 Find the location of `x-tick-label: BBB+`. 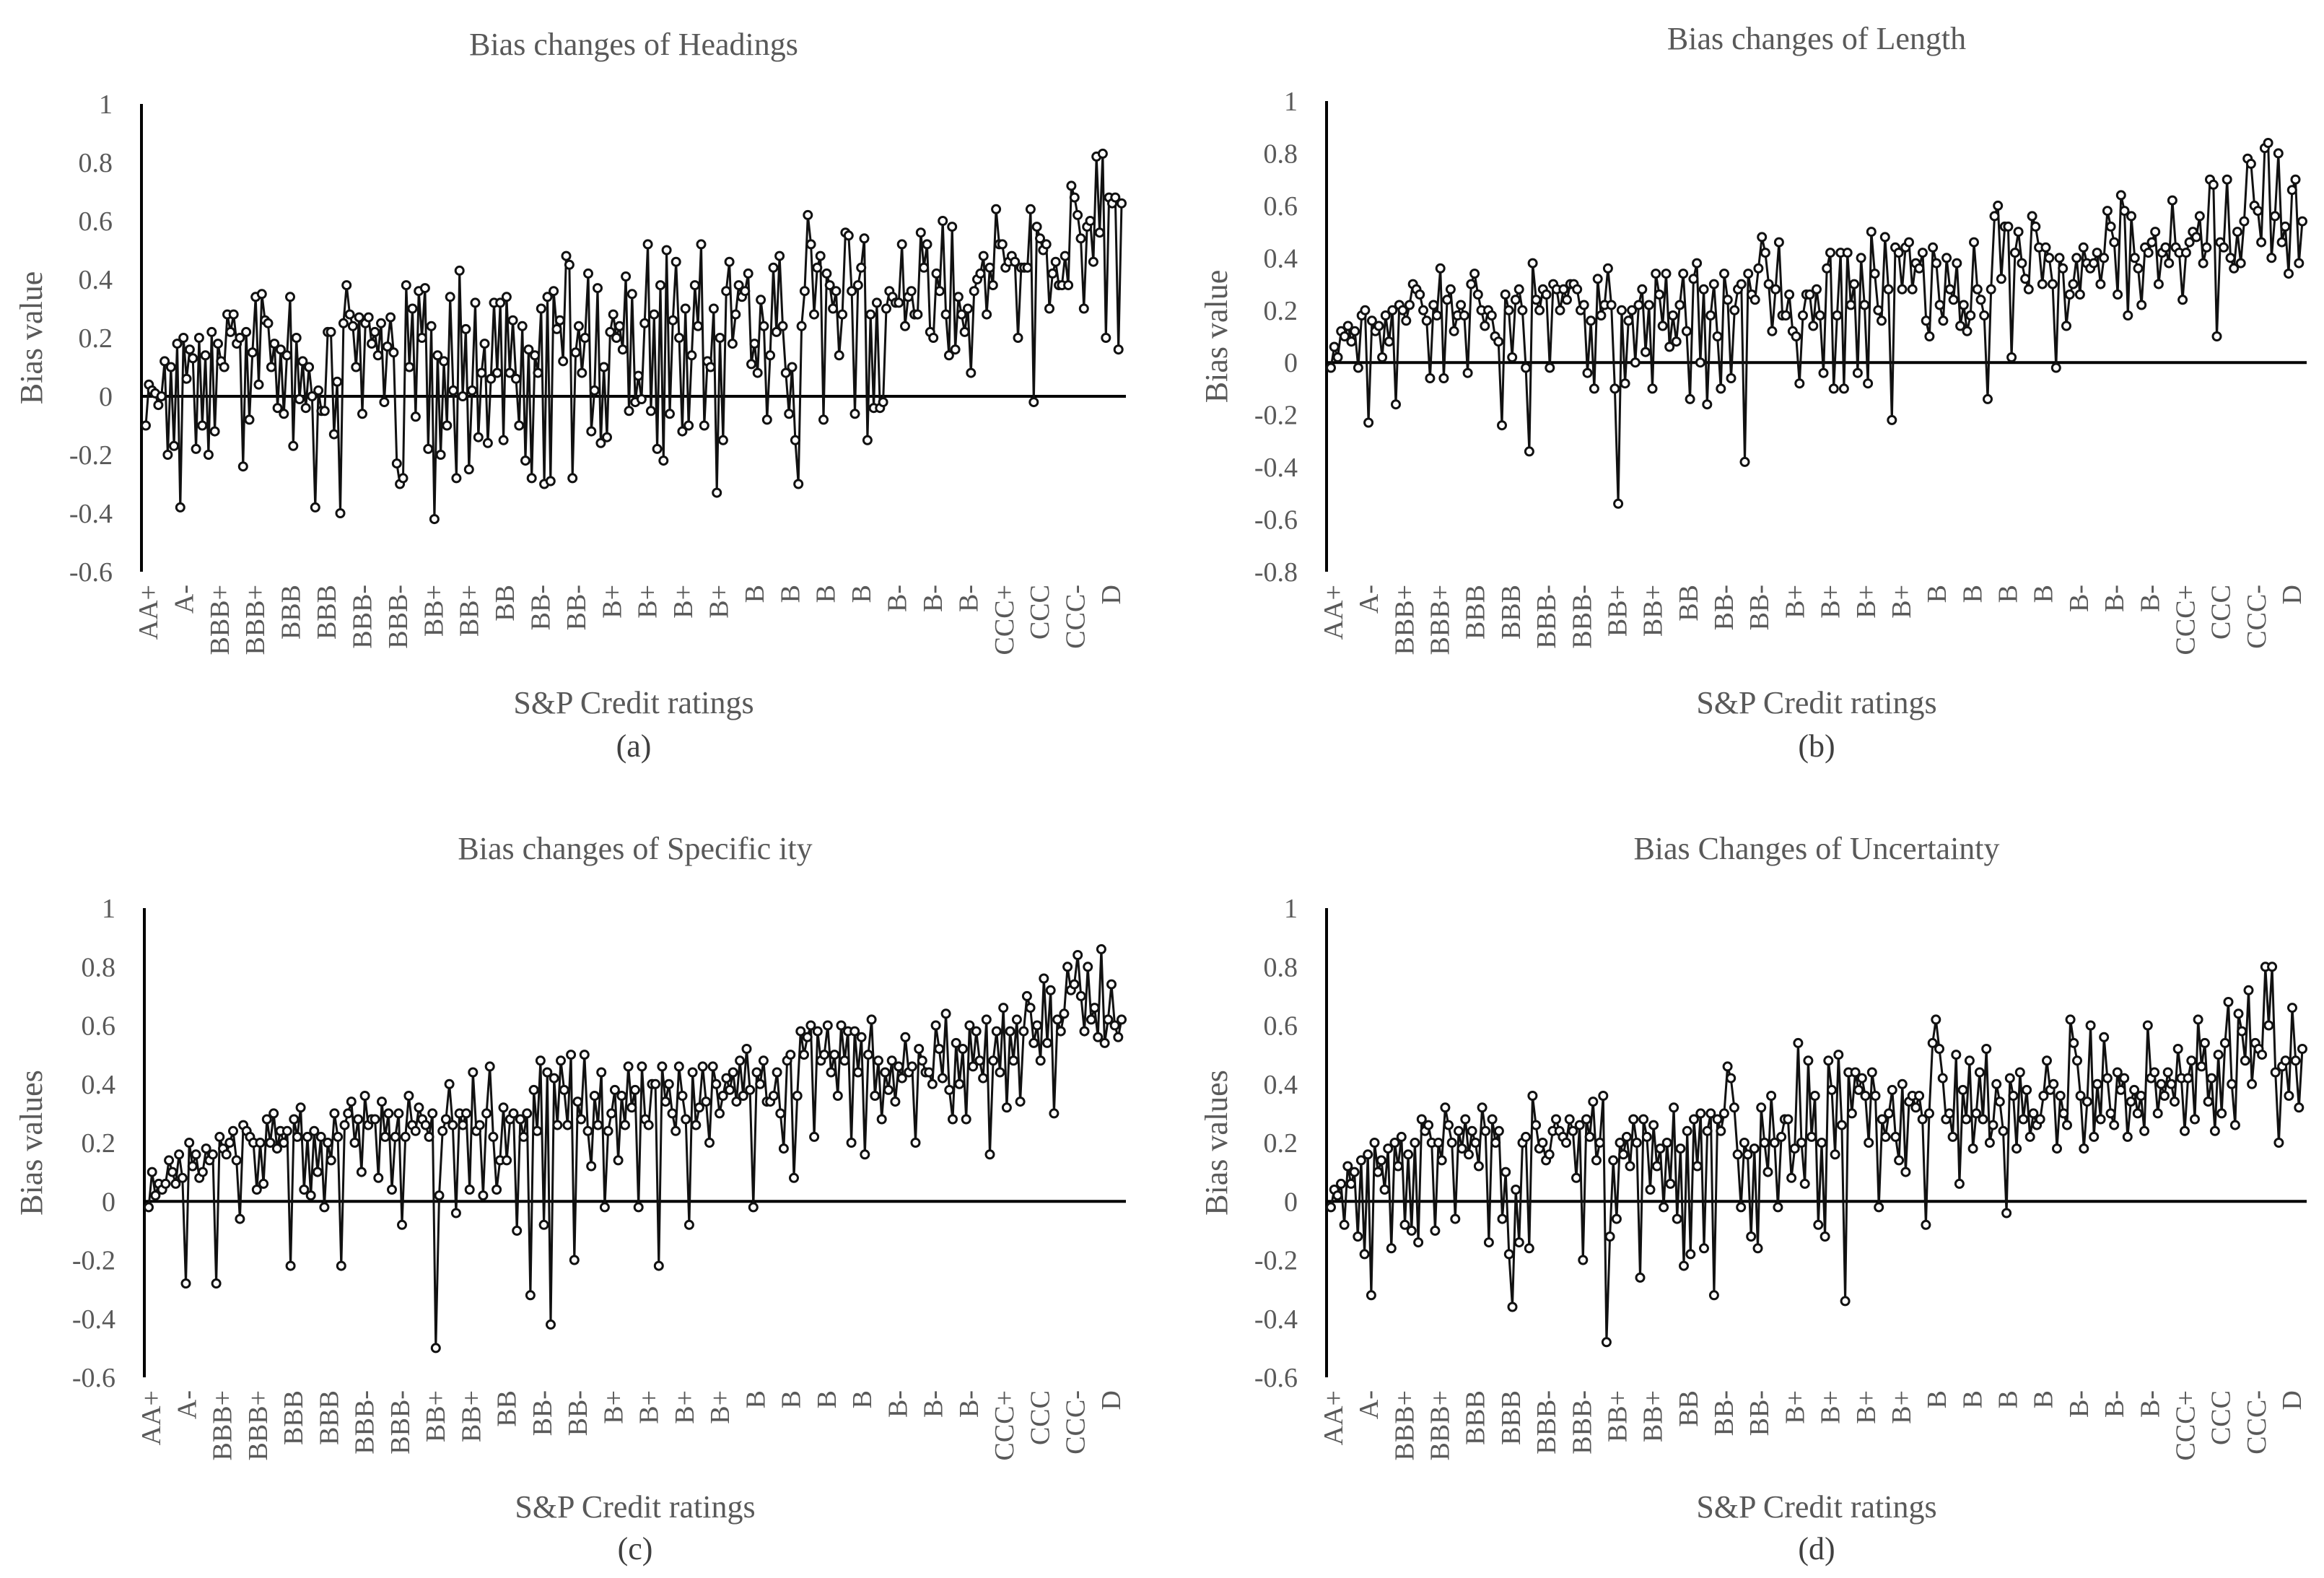

x-tick-label: BBB+ is located at coordinates (223, 1425).